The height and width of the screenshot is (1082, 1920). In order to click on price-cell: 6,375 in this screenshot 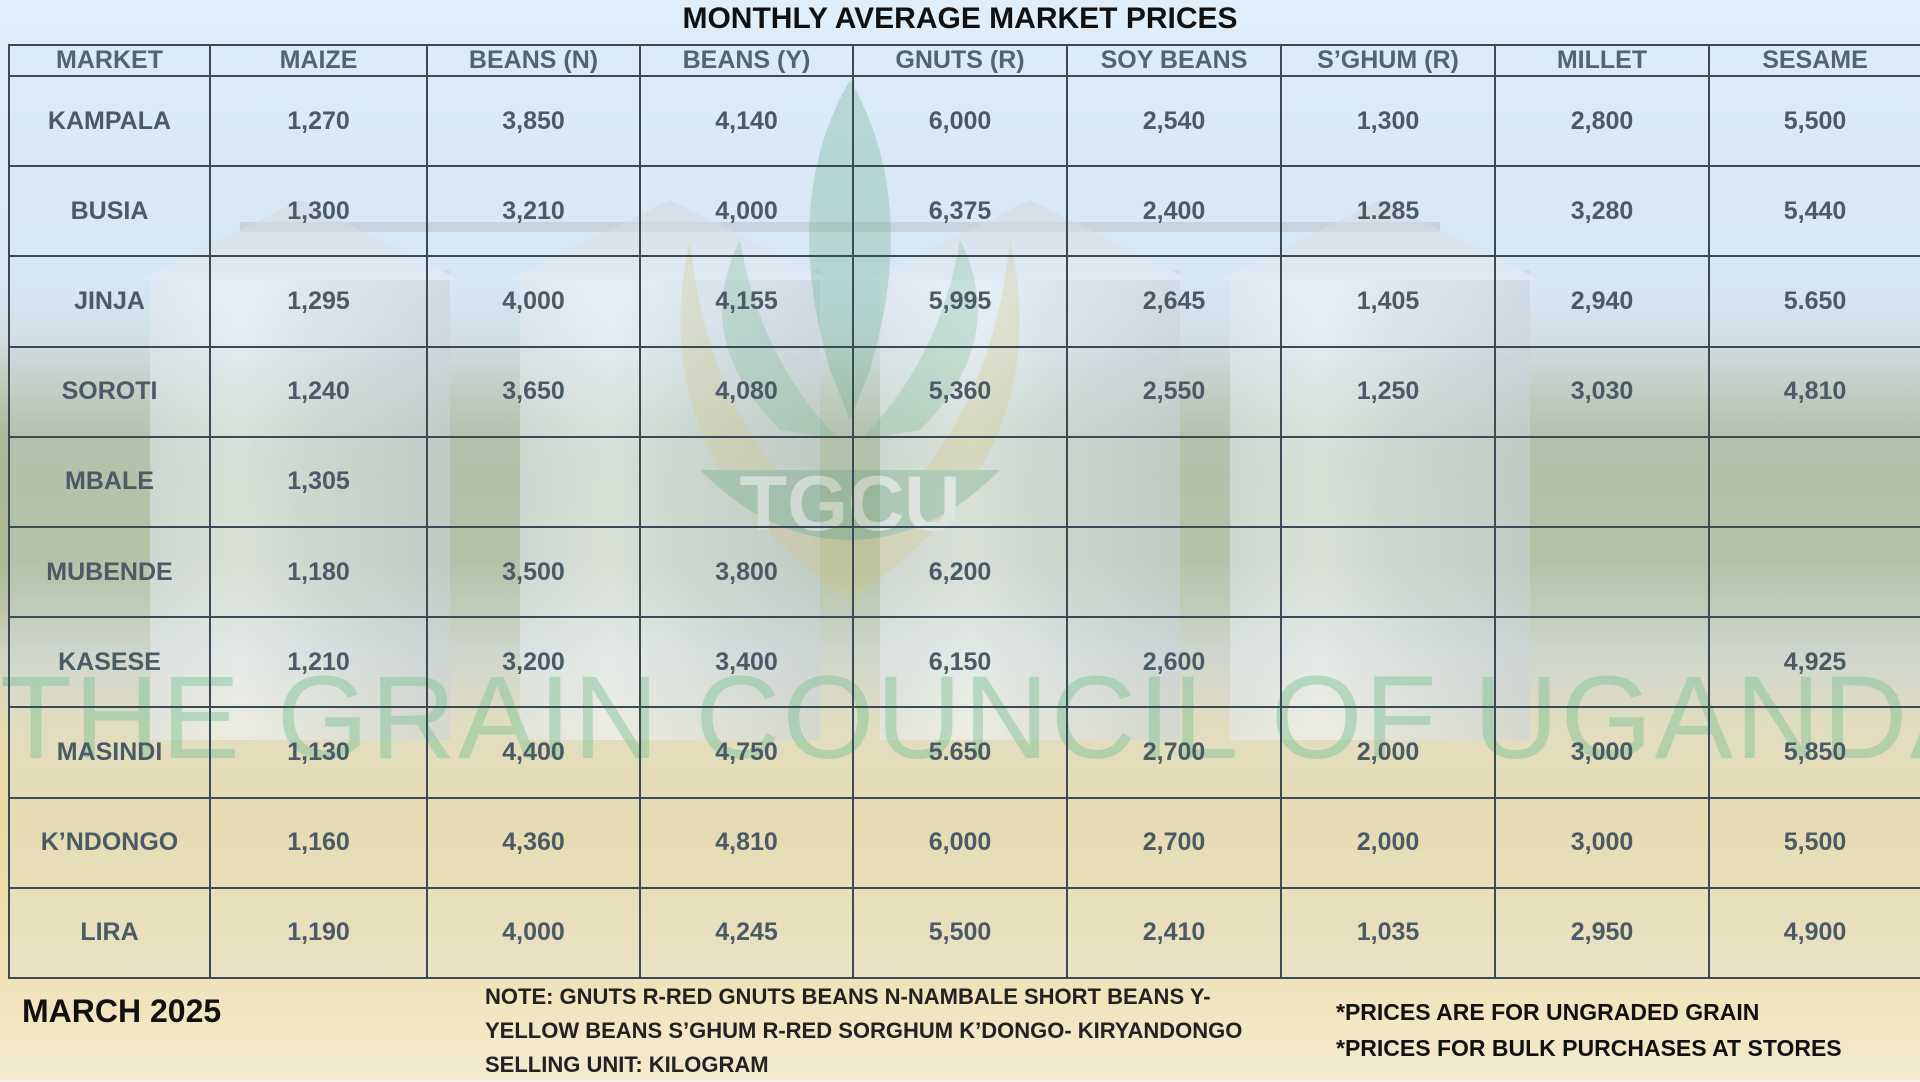, I will do `click(960, 211)`.